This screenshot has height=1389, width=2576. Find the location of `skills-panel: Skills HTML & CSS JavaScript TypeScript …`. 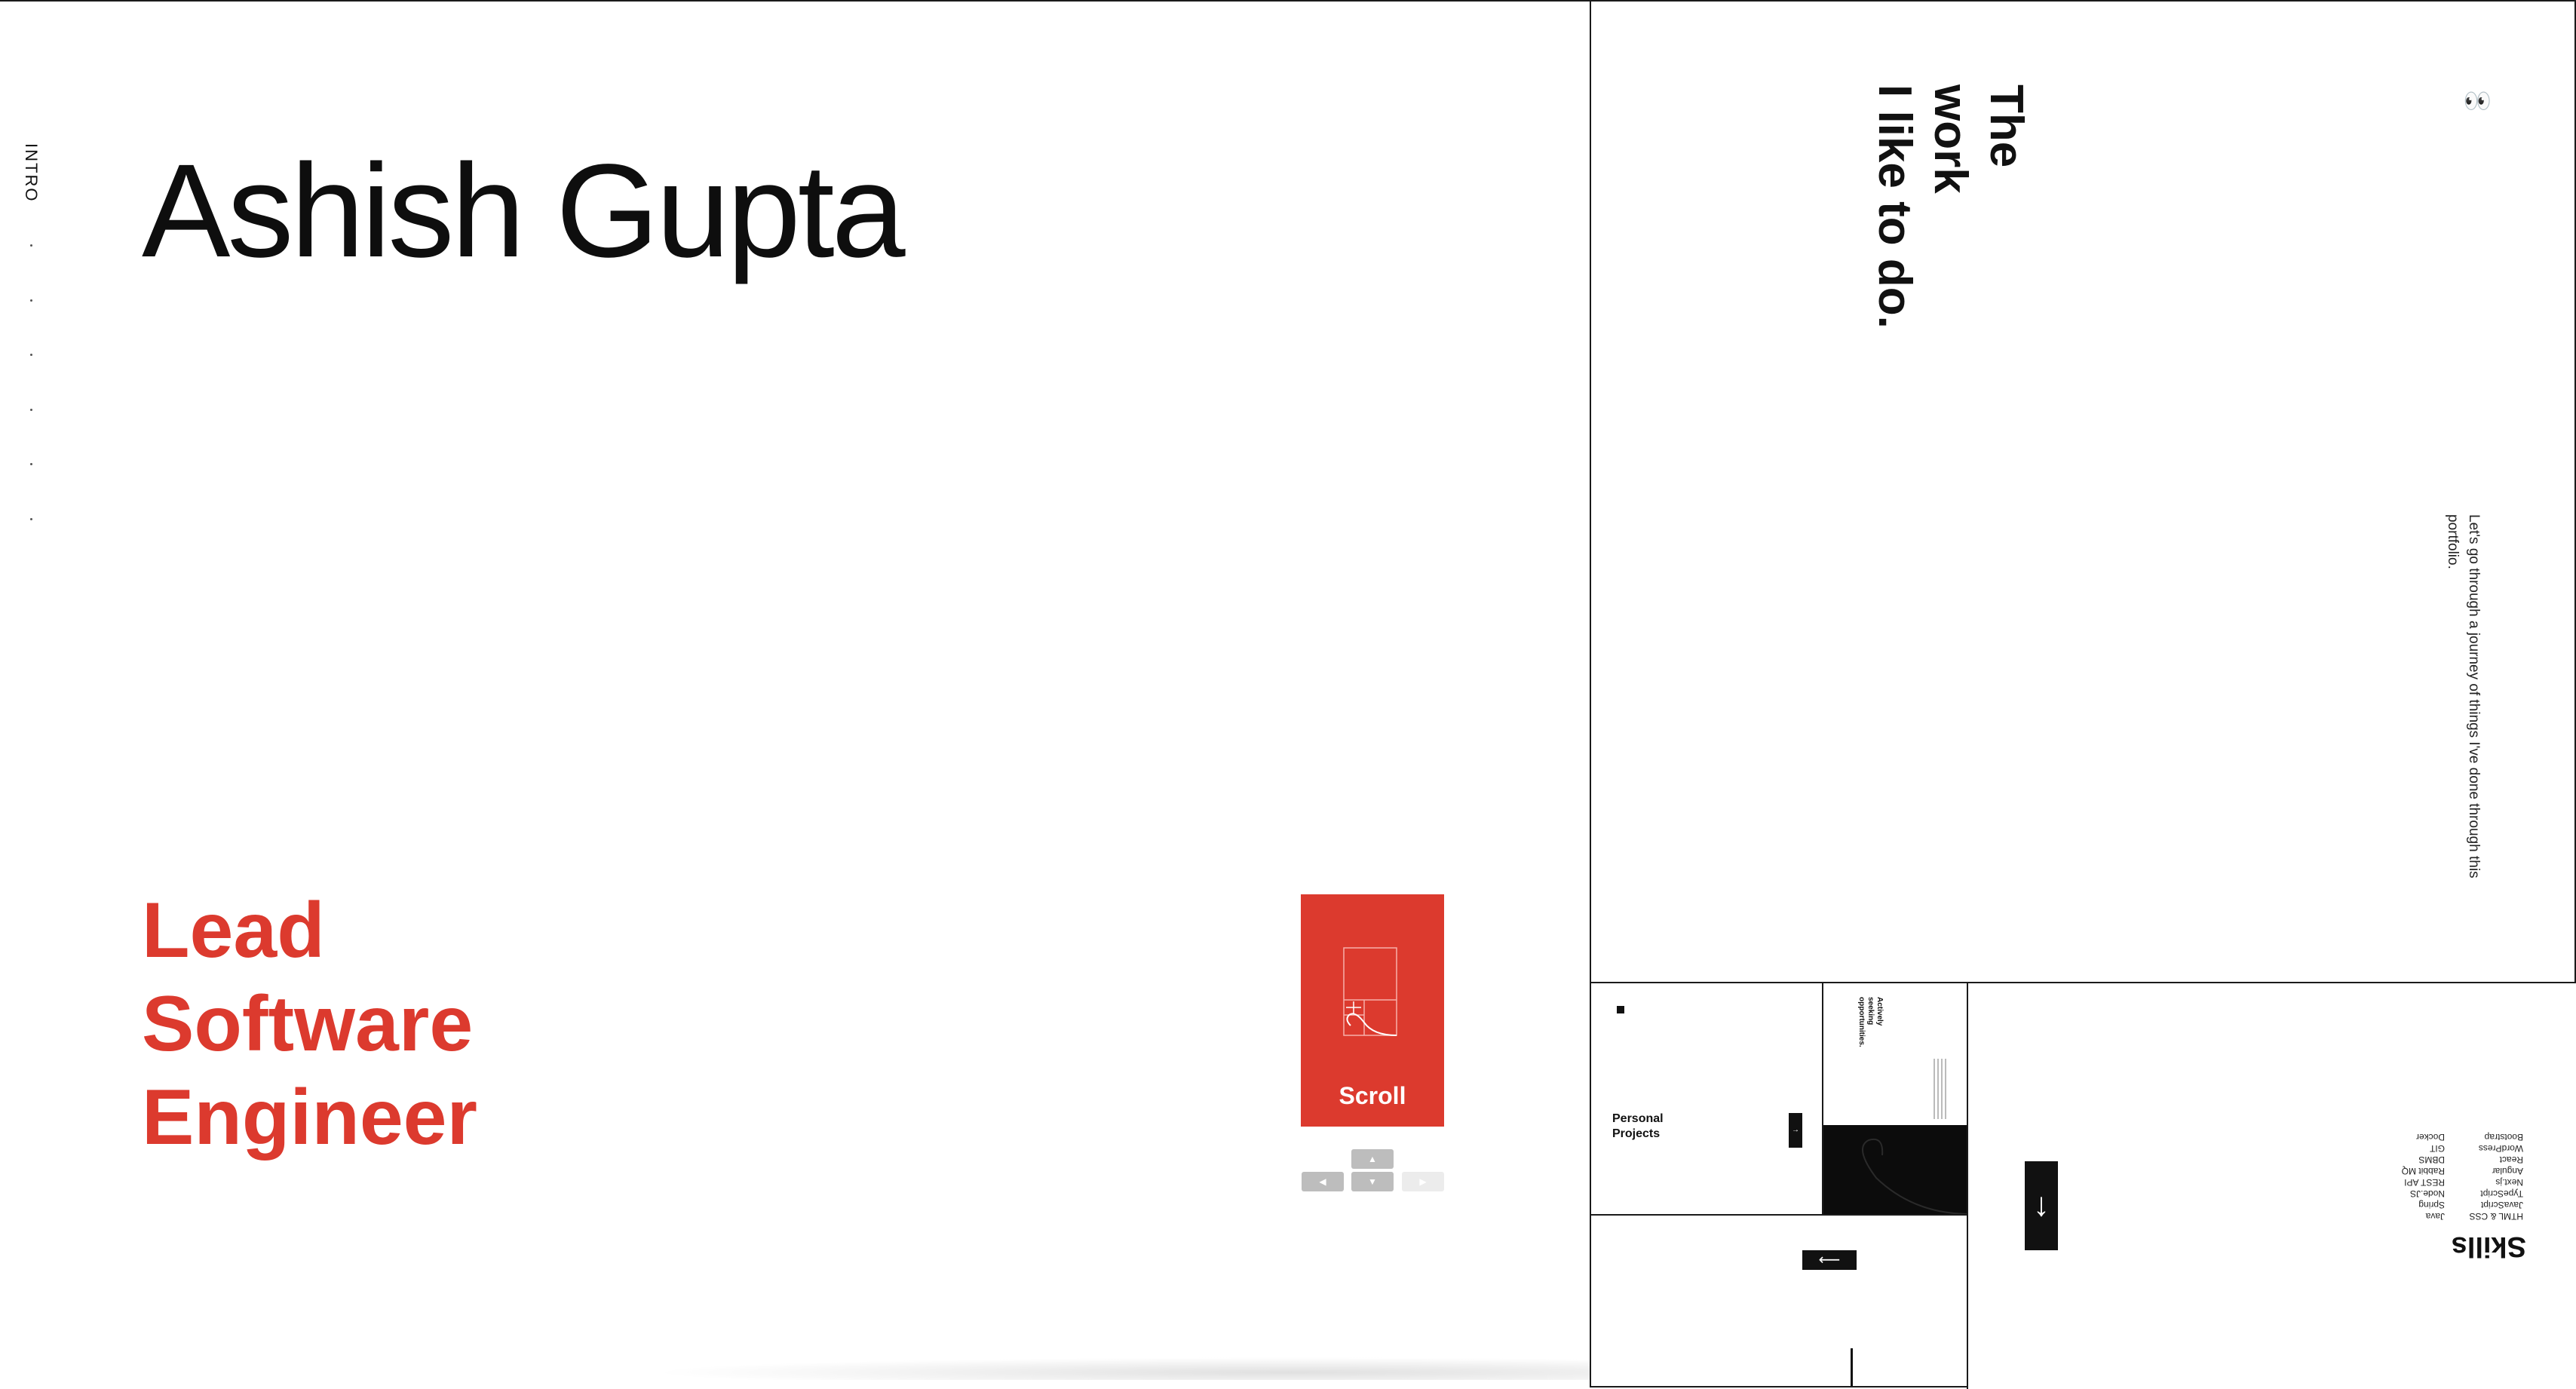

skills-panel: Skills HTML & CSS JavaScript TypeScript … is located at coordinates (2271, 1185).